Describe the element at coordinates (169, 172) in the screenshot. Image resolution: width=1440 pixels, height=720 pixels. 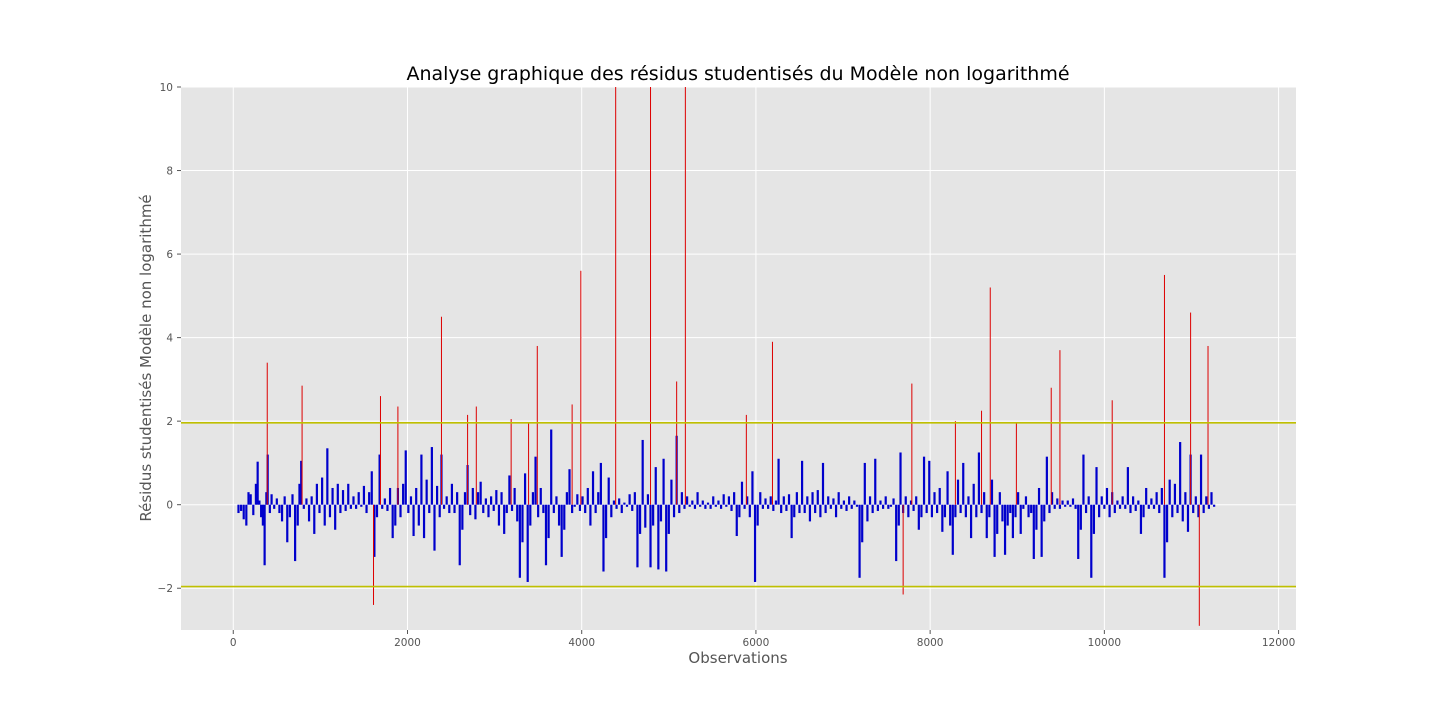
I see `y-tick-label: 8` at that location.